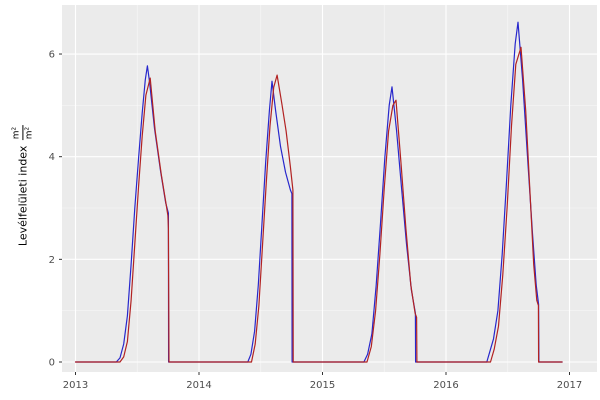 This screenshot has width=600, height=400. What do you see at coordinates (198, 385) in the screenshot?
I see `x-tick-label: 2014` at bounding box center [198, 385].